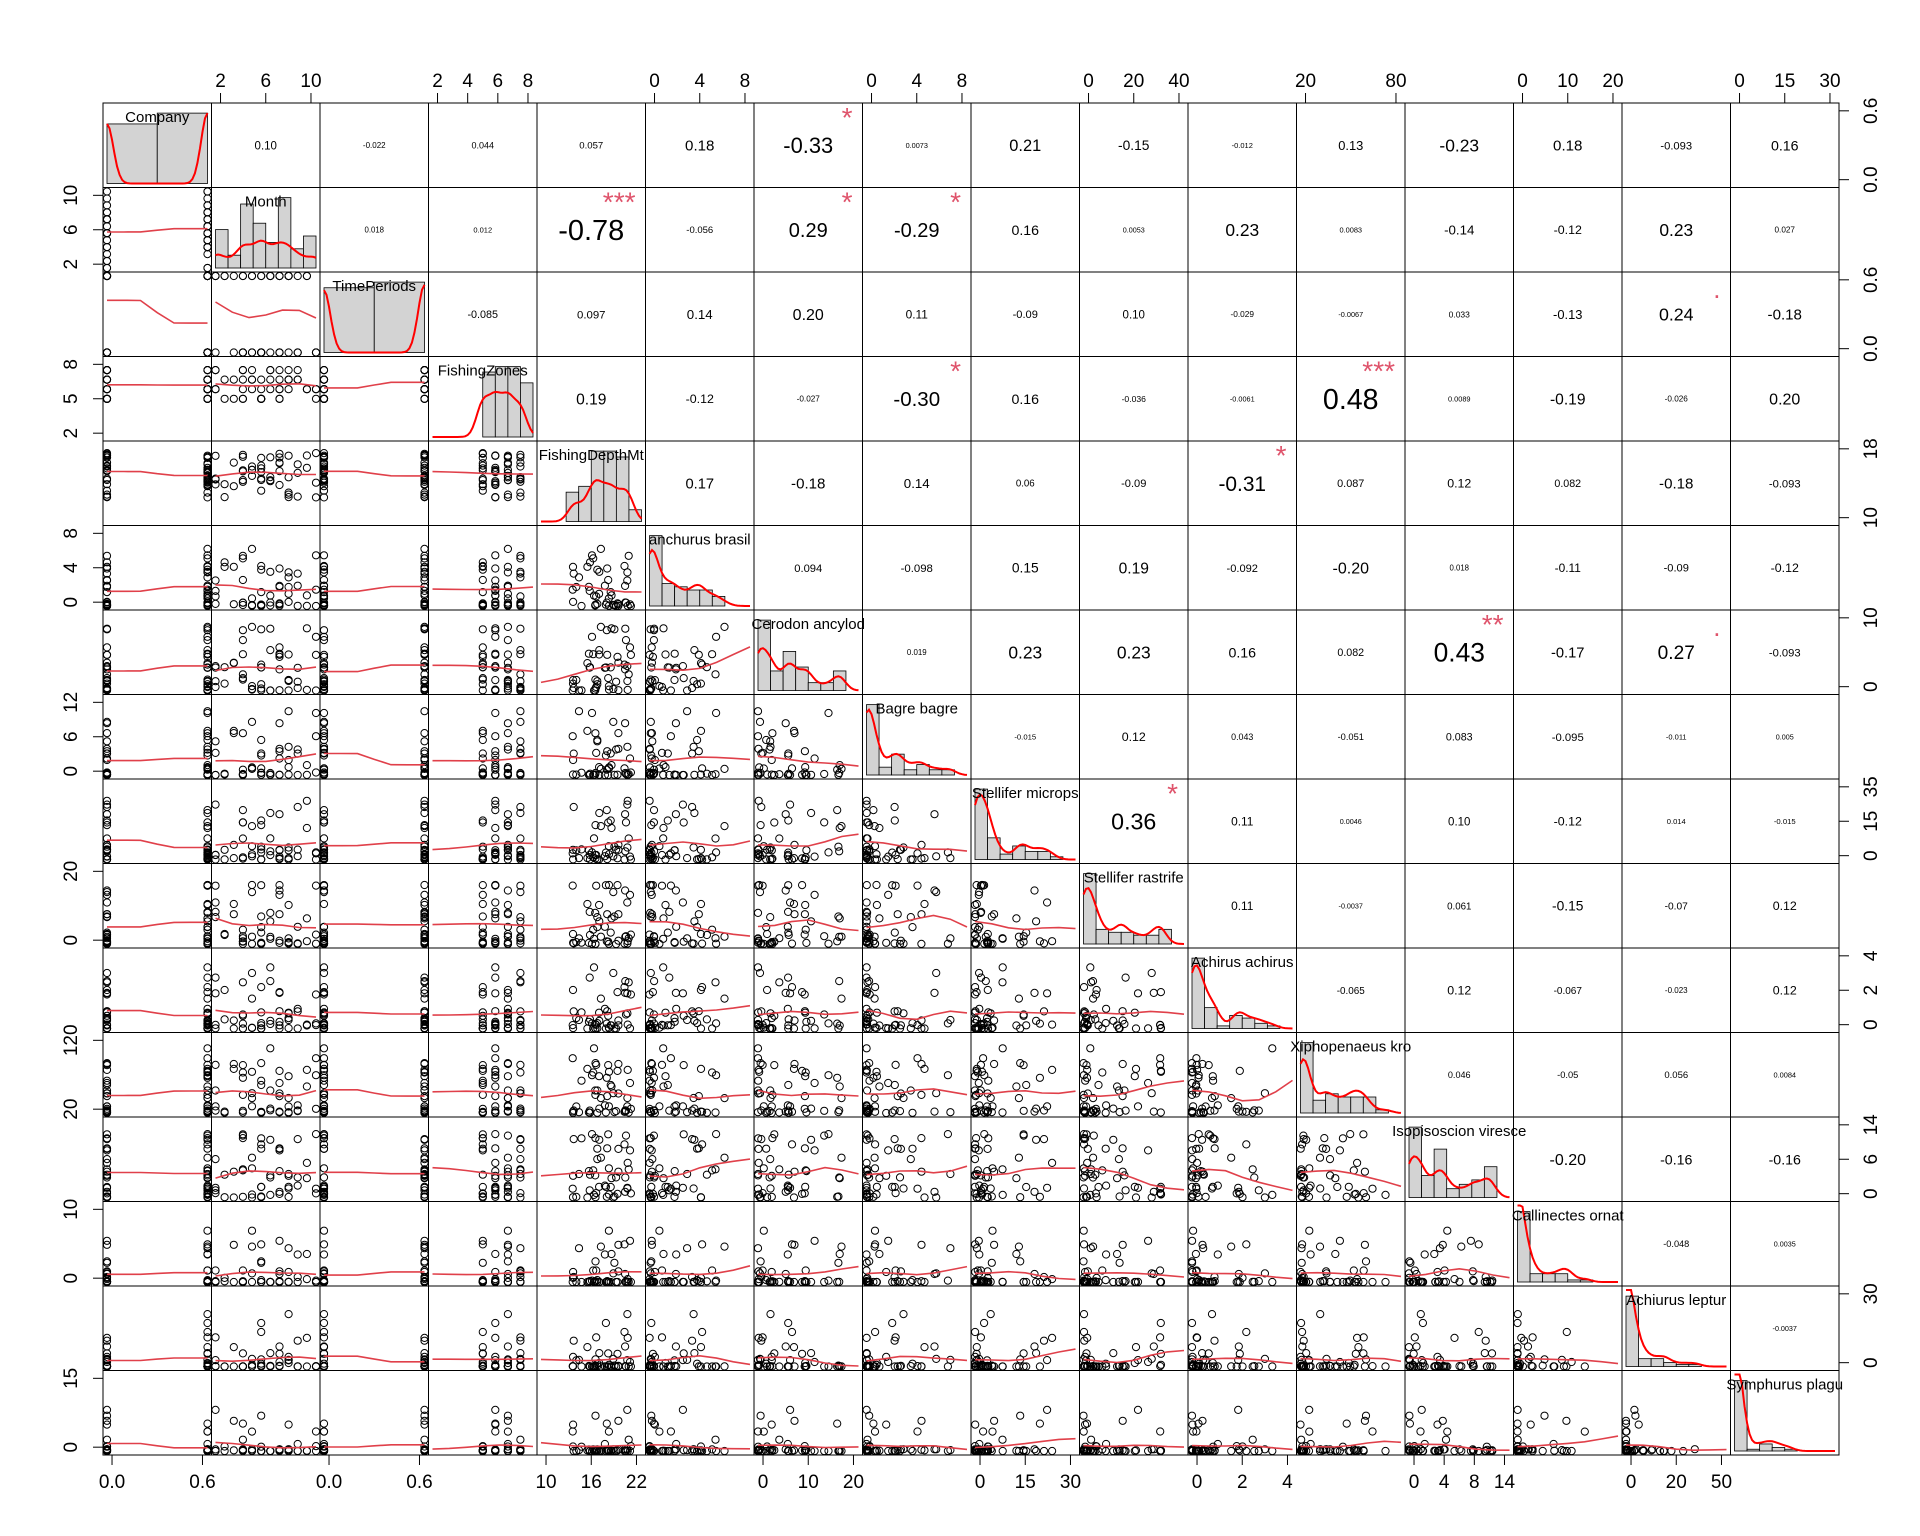 This screenshot has height=1536, width=1920. Describe the element at coordinates (483, 1244) in the screenshot. I see `panel-r14-c4` at that location.